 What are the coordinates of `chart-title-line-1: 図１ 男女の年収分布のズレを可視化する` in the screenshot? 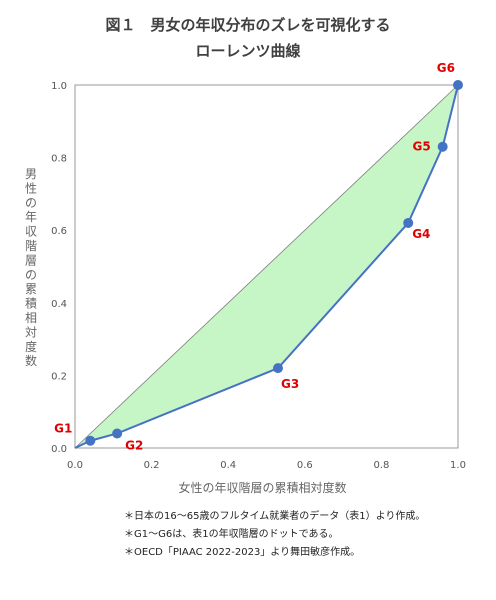 It's located at (248, 25).